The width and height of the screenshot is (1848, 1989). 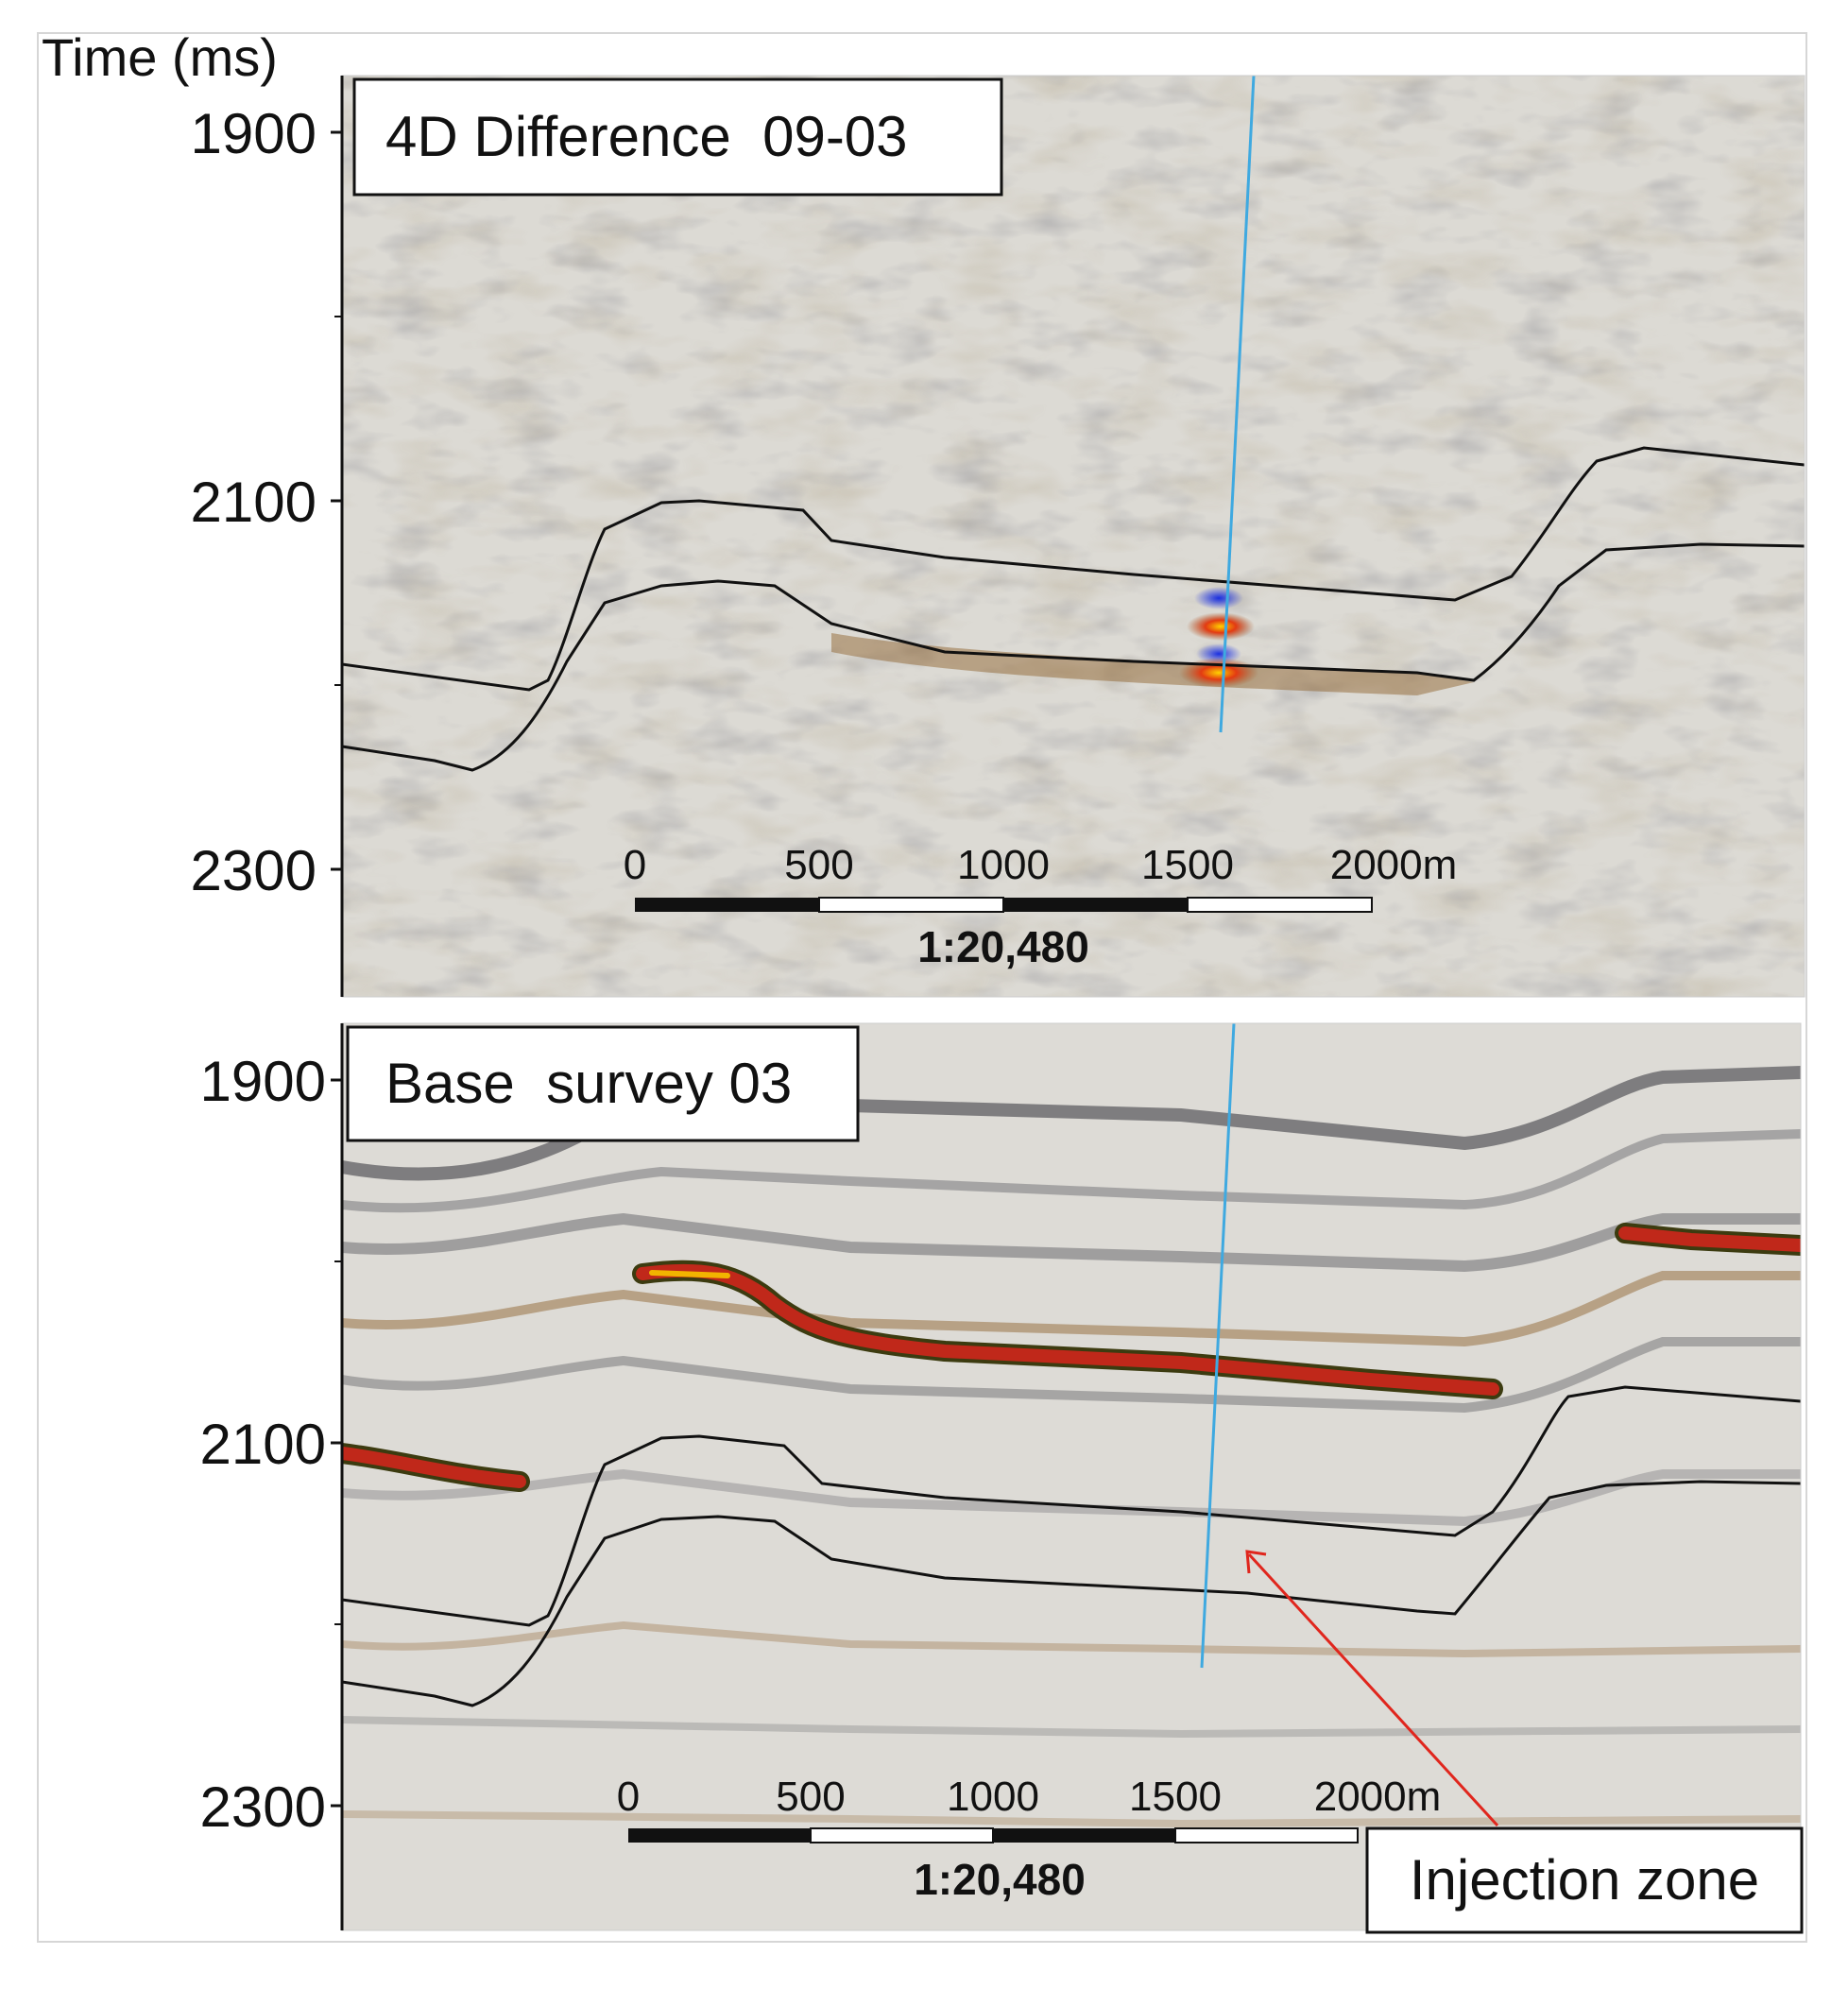 What do you see at coordinates (1218, 673) in the screenshot?
I see `difference-red-anomaly-lower` at bounding box center [1218, 673].